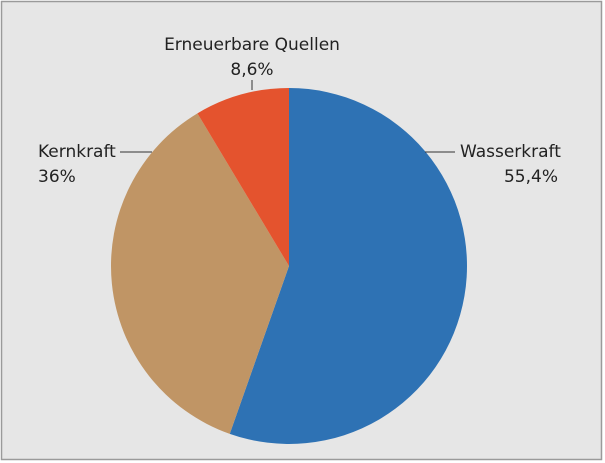  I want to click on value-label: 8,6%, so click(251, 70).